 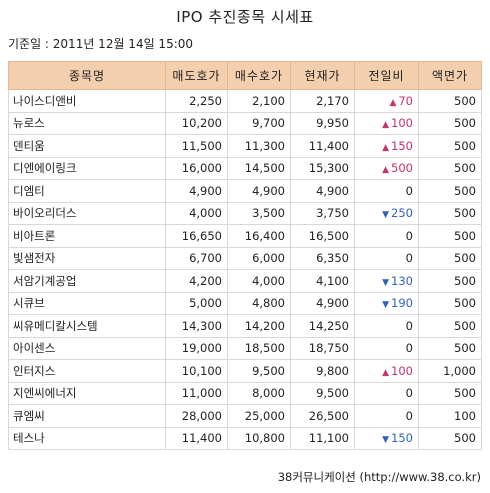 I want to click on stock-name-cell: 아이센스, so click(x=87, y=348).